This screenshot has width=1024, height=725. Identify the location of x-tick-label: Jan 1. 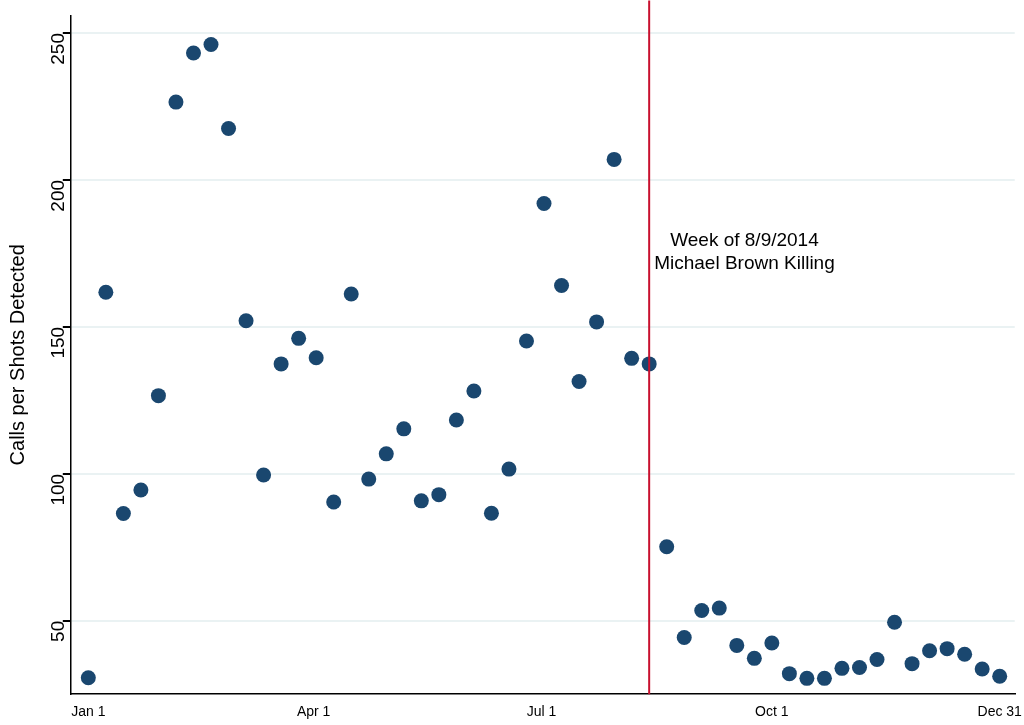
(88, 711).